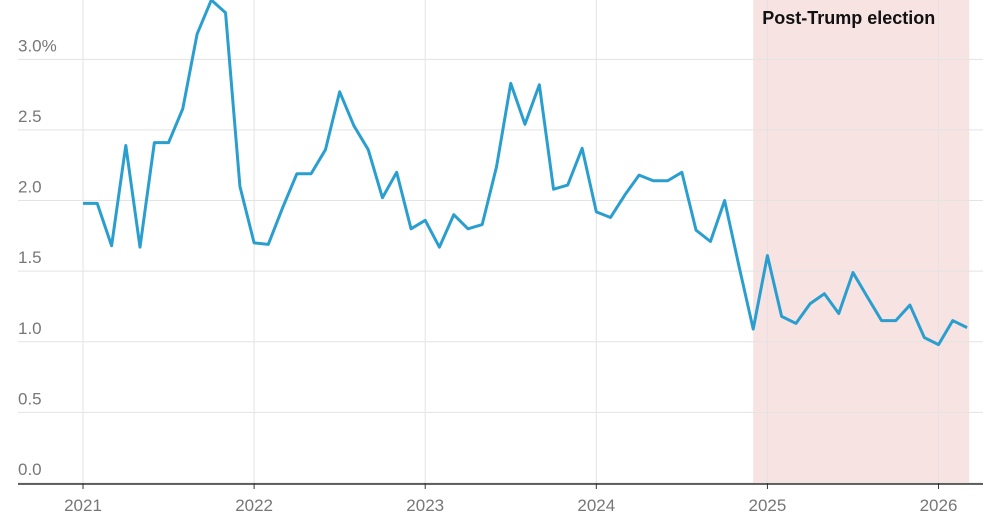  Describe the element at coordinates (596, 505) in the screenshot. I see `x-tick-label: 2024` at that location.